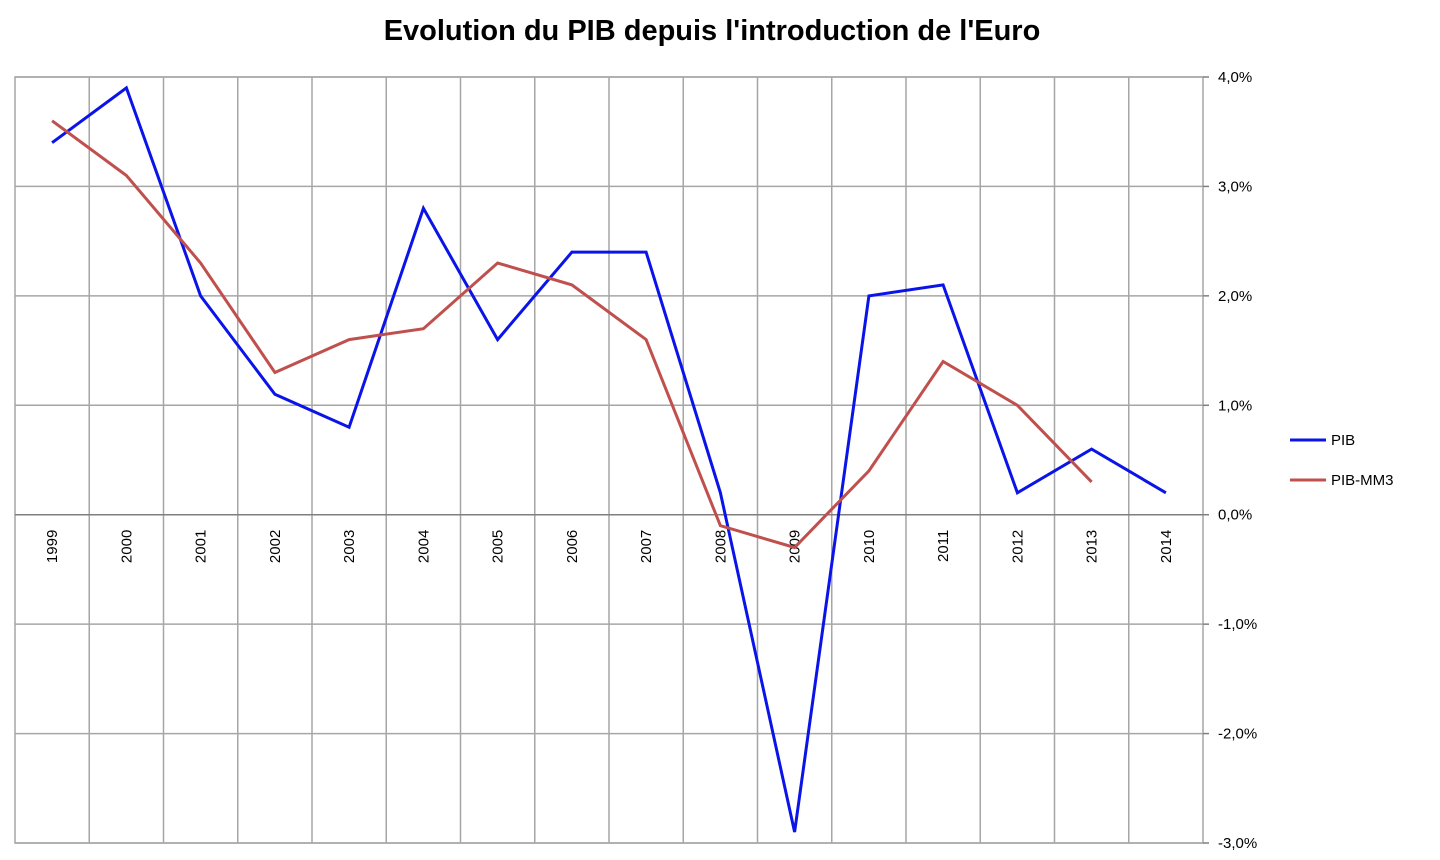 This screenshot has height=860, width=1440. I want to click on legend: PIB PIB-MM3, so click(1342, 460).